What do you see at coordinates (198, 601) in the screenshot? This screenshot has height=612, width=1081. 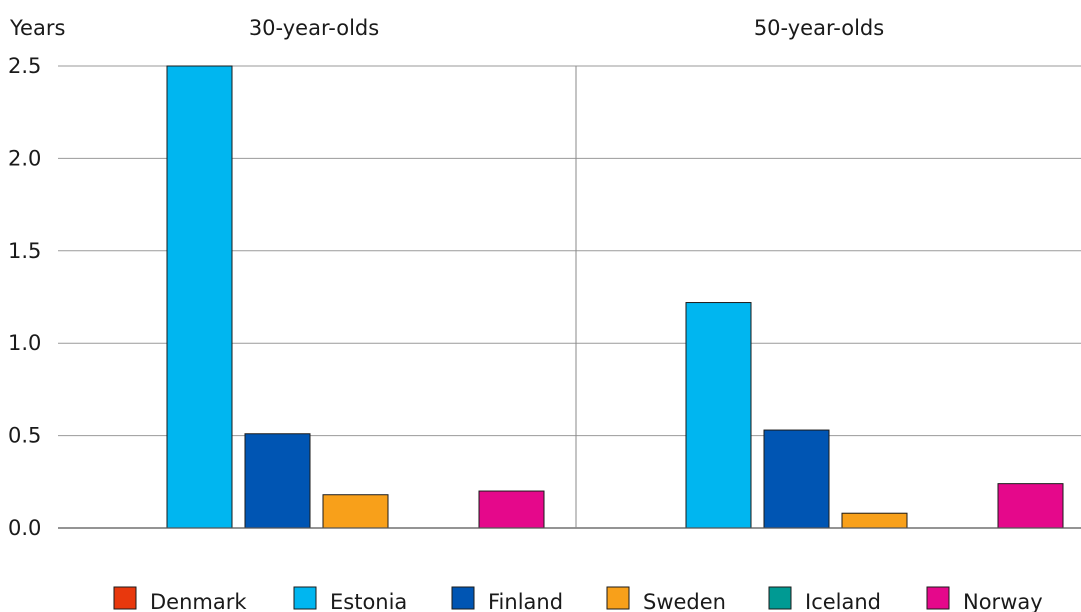 I see `legend-label: Denmark` at bounding box center [198, 601].